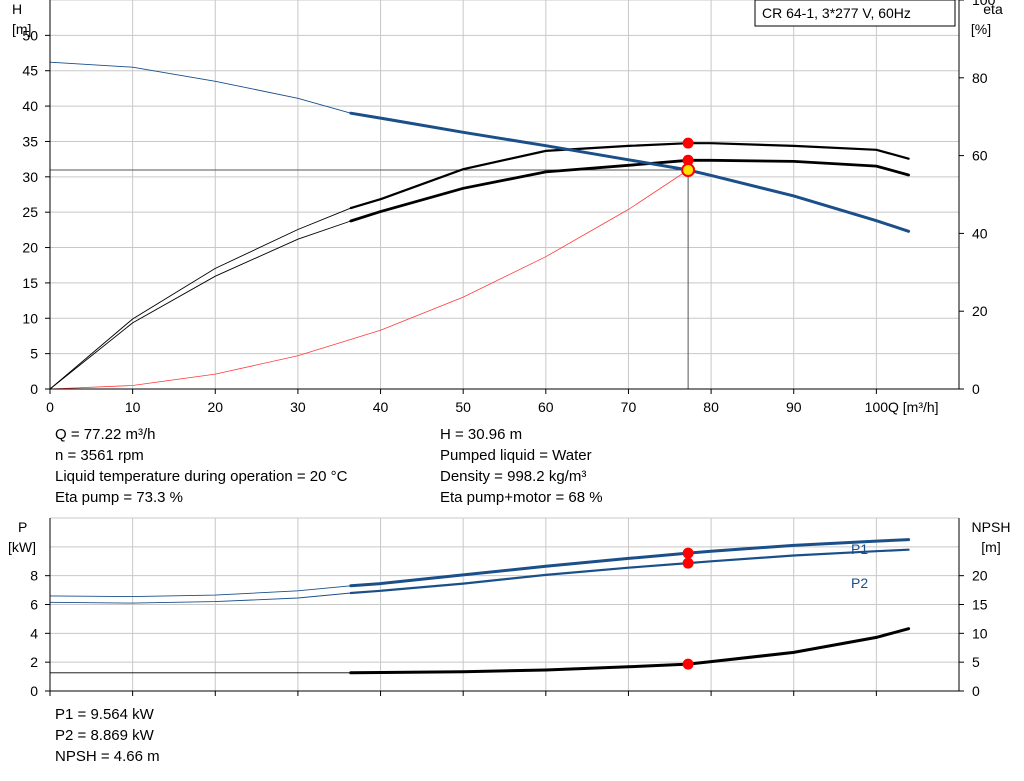 The height and width of the screenshot is (781, 1024). What do you see at coordinates (481, 434) in the screenshot?
I see `head-readout: H = 30.96 m` at bounding box center [481, 434].